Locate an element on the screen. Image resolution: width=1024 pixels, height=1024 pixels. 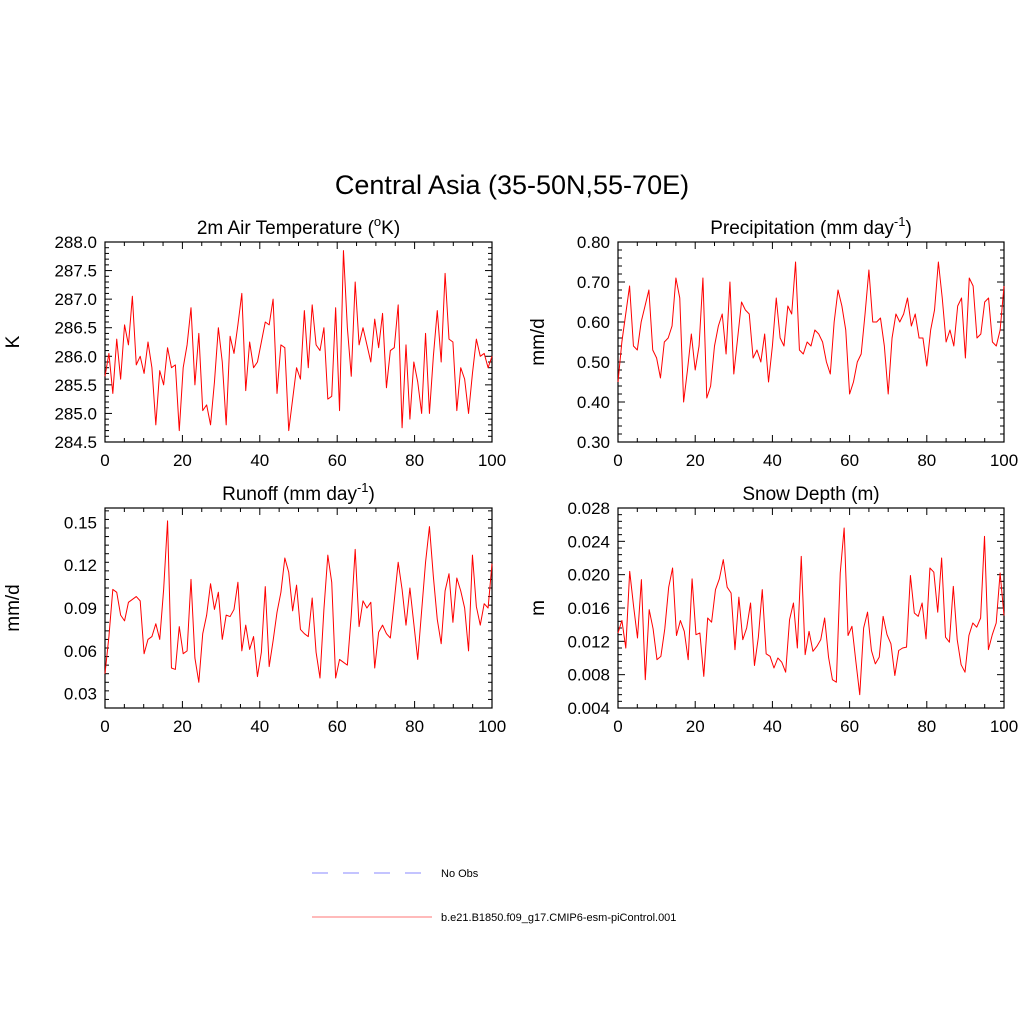
precipitation-ytick-label: 0.70 is located at coordinates (593, 282).